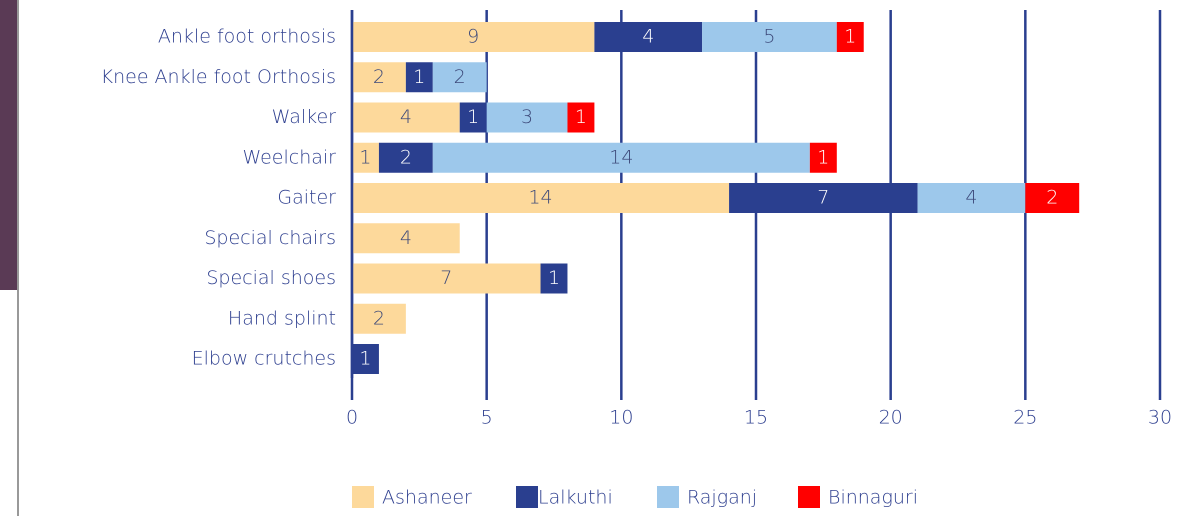  What do you see at coordinates (270, 238) in the screenshot?
I see `category-label: Special chairs` at bounding box center [270, 238].